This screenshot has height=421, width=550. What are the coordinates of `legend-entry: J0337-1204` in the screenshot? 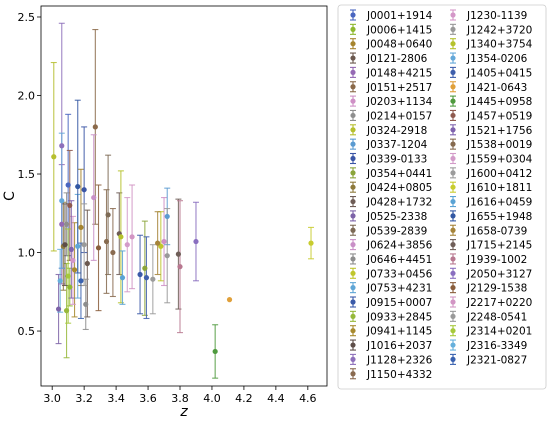 It's located at (389, 144).